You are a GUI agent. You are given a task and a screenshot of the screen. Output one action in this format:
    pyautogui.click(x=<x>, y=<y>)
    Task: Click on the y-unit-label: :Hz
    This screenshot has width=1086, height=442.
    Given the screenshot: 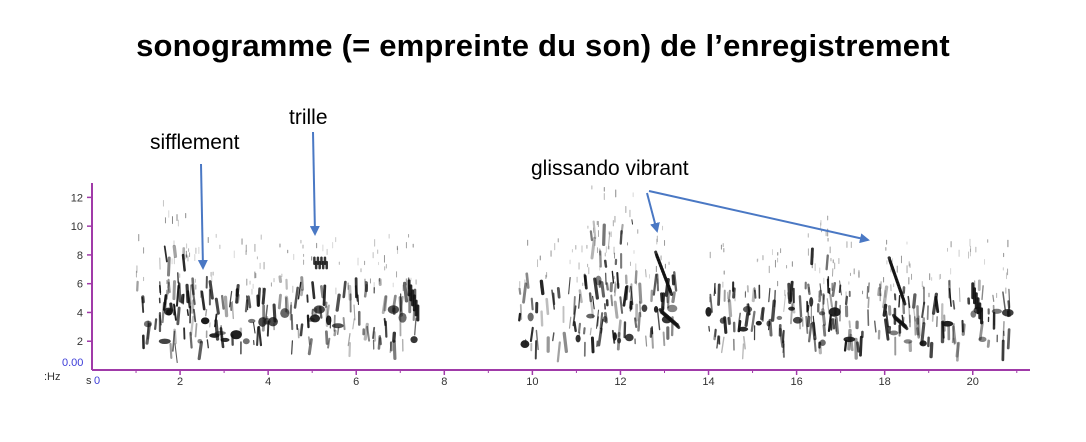 What is the action you would take?
    pyautogui.click(x=52, y=377)
    